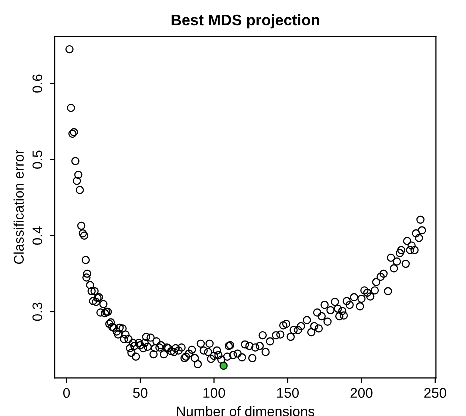 The width and height of the screenshot is (466, 416). What do you see at coordinates (361, 393) in the screenshot?
I see `x-tick-label: 200` at bounding box center [361, 393].